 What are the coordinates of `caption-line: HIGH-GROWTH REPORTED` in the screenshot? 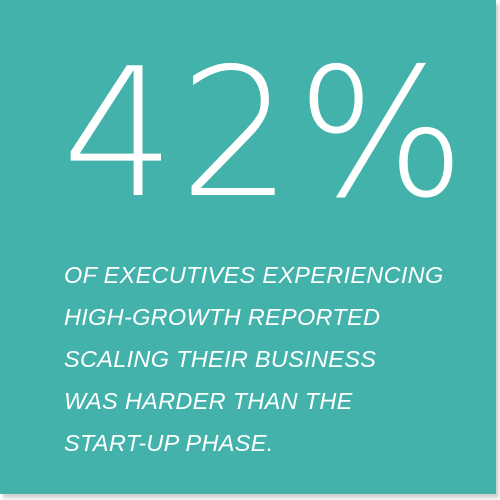 It's located at (222, 317).